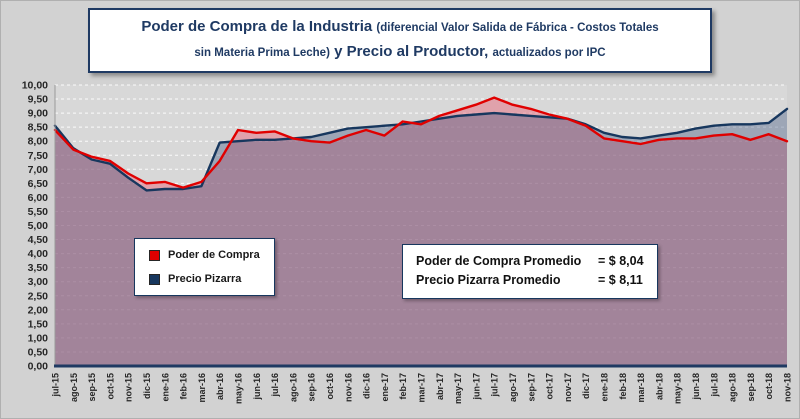 Image resolution: width=800 pixels, height=419 pixels. I want to click on svg-text: mar-18, so click(641, 388).